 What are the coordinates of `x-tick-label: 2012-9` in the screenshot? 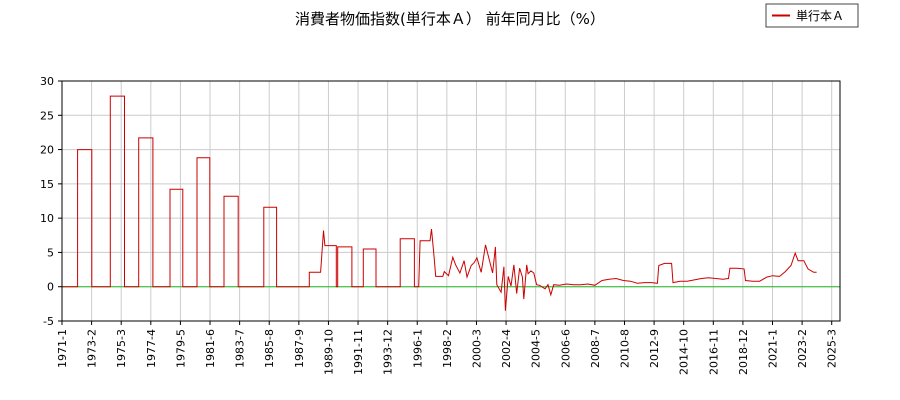 It's located at (654, 348).